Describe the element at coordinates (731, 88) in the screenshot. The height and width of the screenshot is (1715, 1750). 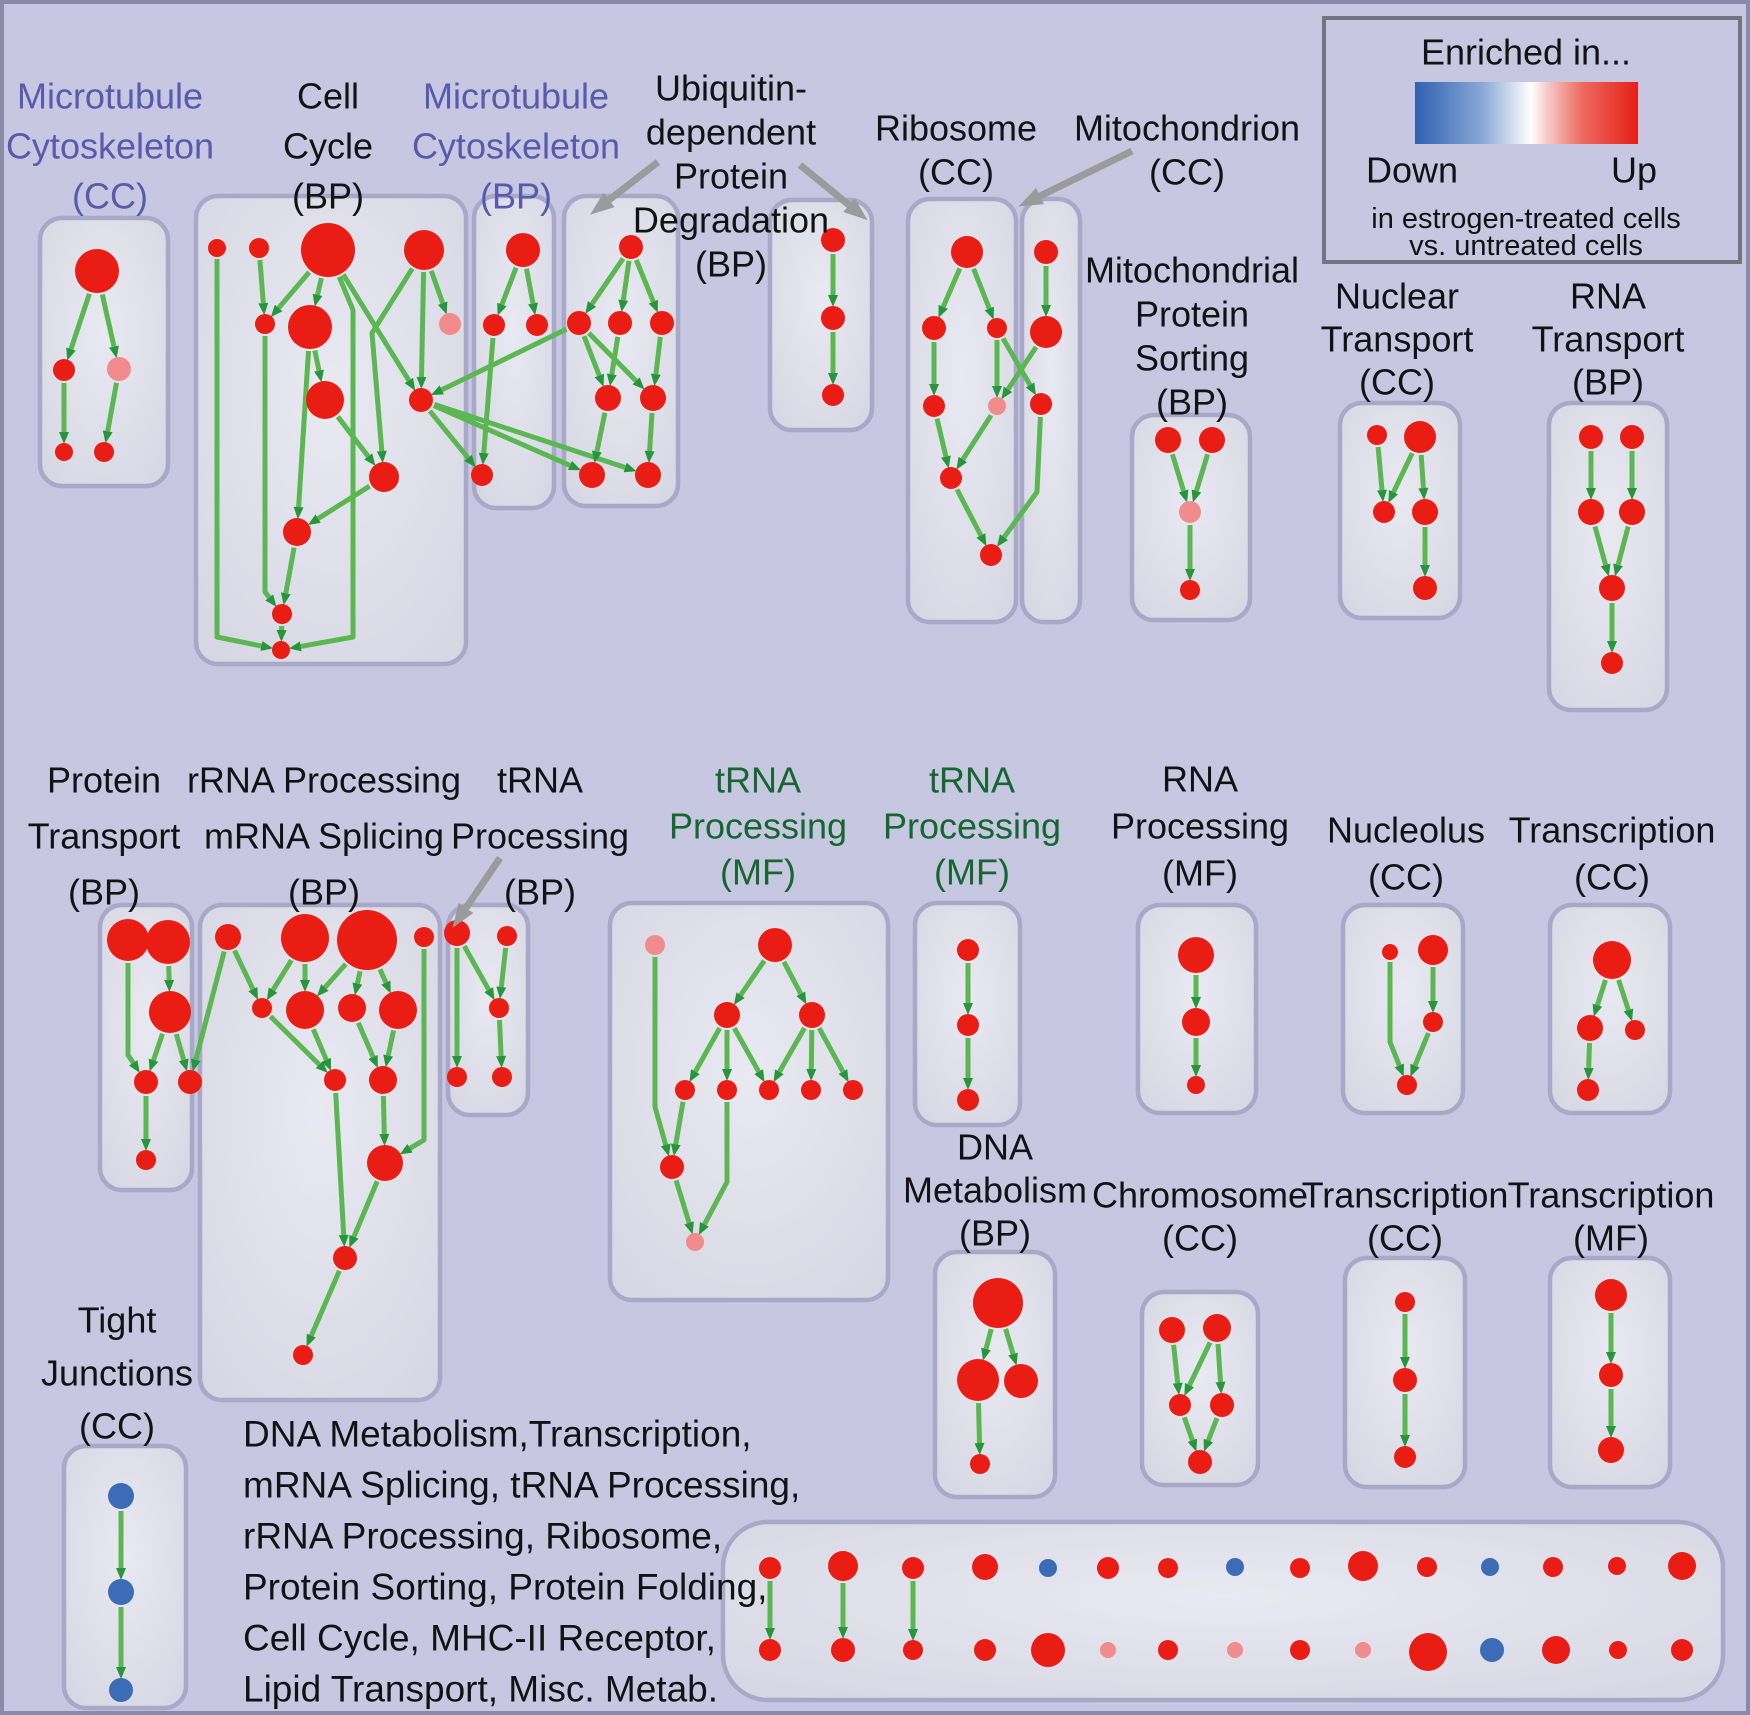
I see `category-label: Ubiquitin-` at that location.